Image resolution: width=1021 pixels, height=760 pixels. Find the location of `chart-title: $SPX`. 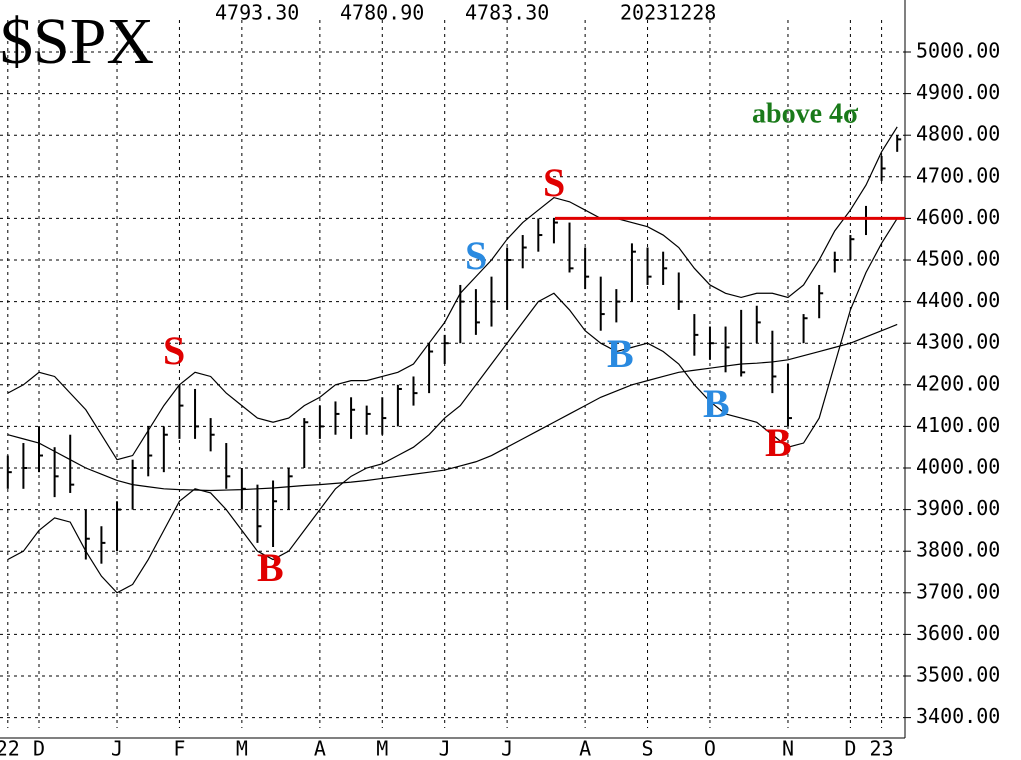

chart-title: $SPX is located at coordinates (77, 41).